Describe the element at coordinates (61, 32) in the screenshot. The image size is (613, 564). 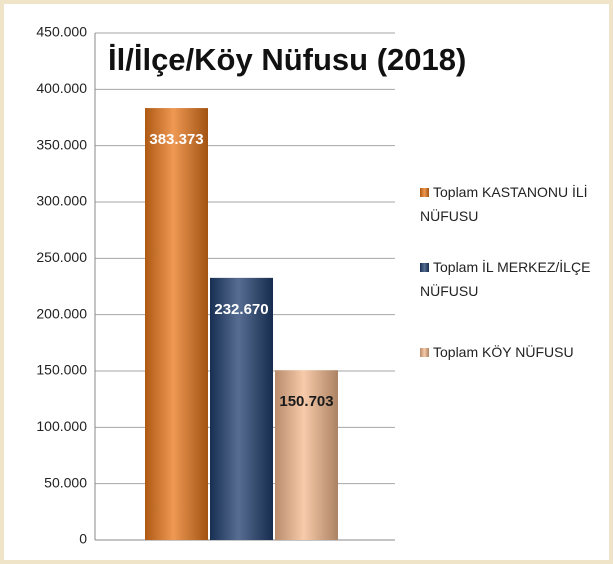
I see `y-tick-label: 450.000` at that location.